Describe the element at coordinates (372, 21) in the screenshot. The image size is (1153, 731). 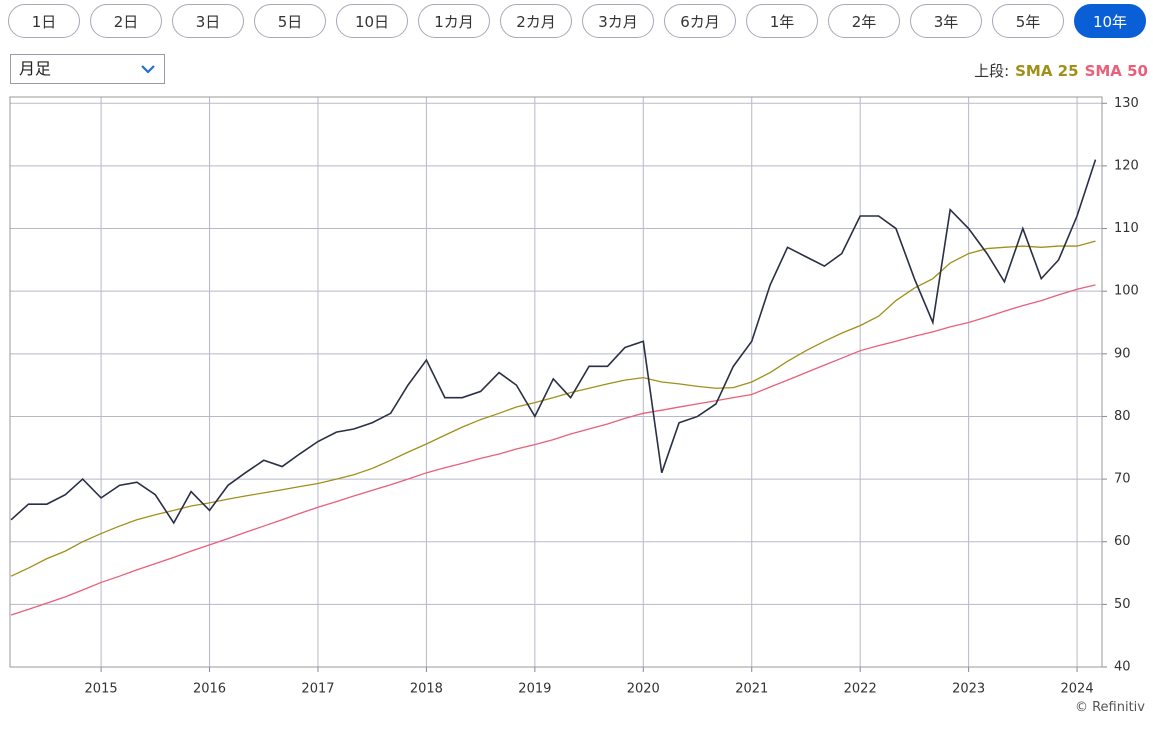
I see `range-tab: 10日` at that location.